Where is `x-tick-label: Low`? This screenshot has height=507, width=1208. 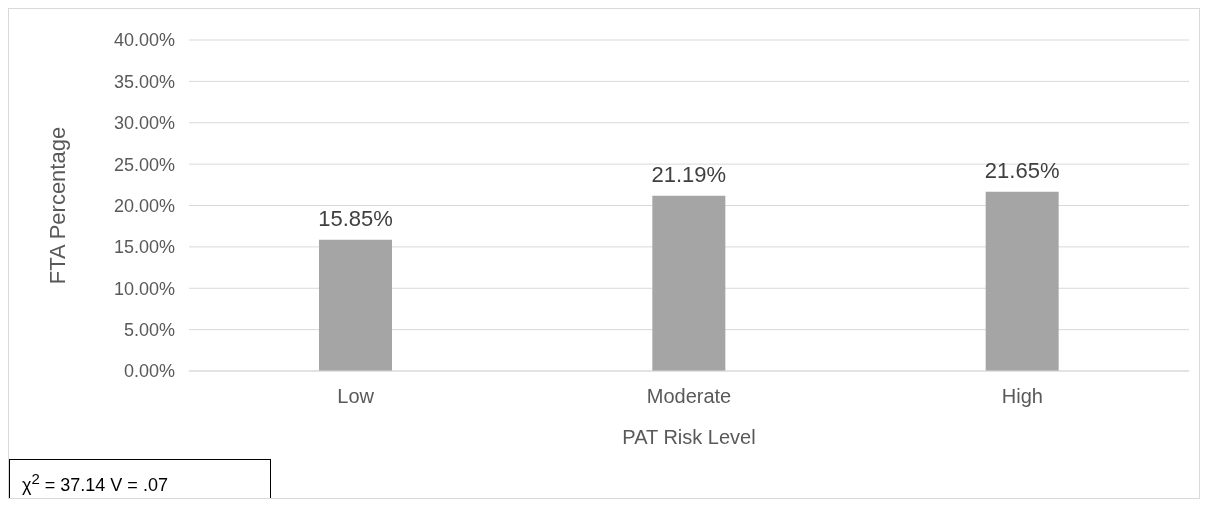 x-tick-label: Low is located at coordinates (356, 396).